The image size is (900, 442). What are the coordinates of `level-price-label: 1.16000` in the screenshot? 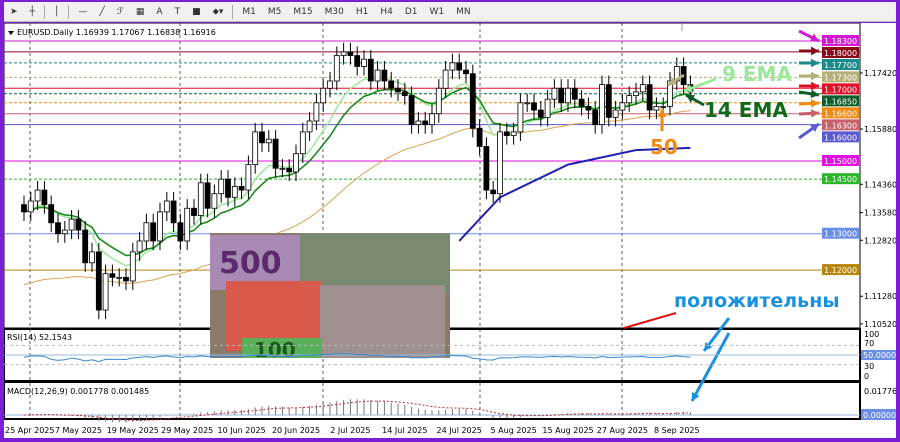 It's located at (840, 137).